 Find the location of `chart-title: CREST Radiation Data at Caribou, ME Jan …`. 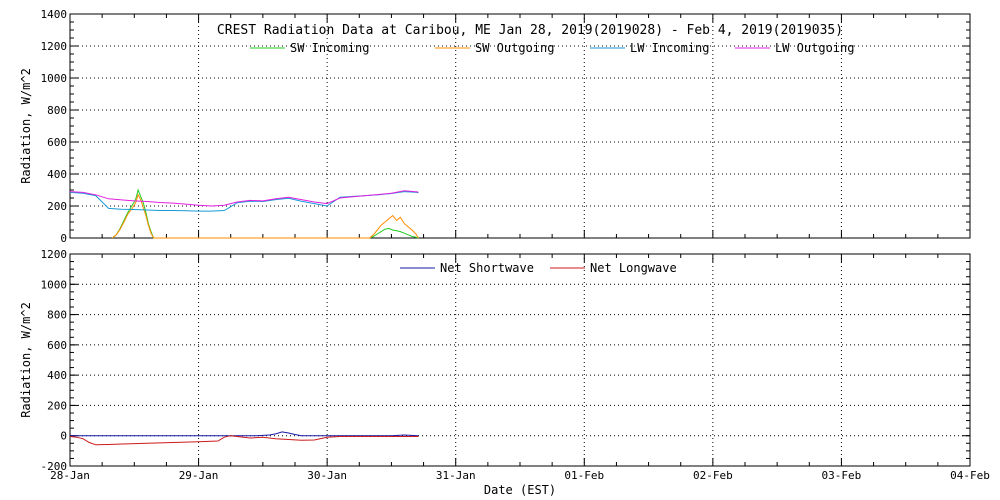

chart-title: CREST Radiation Data at Caribou, ME Jan … is located at coordinates (530, 30).